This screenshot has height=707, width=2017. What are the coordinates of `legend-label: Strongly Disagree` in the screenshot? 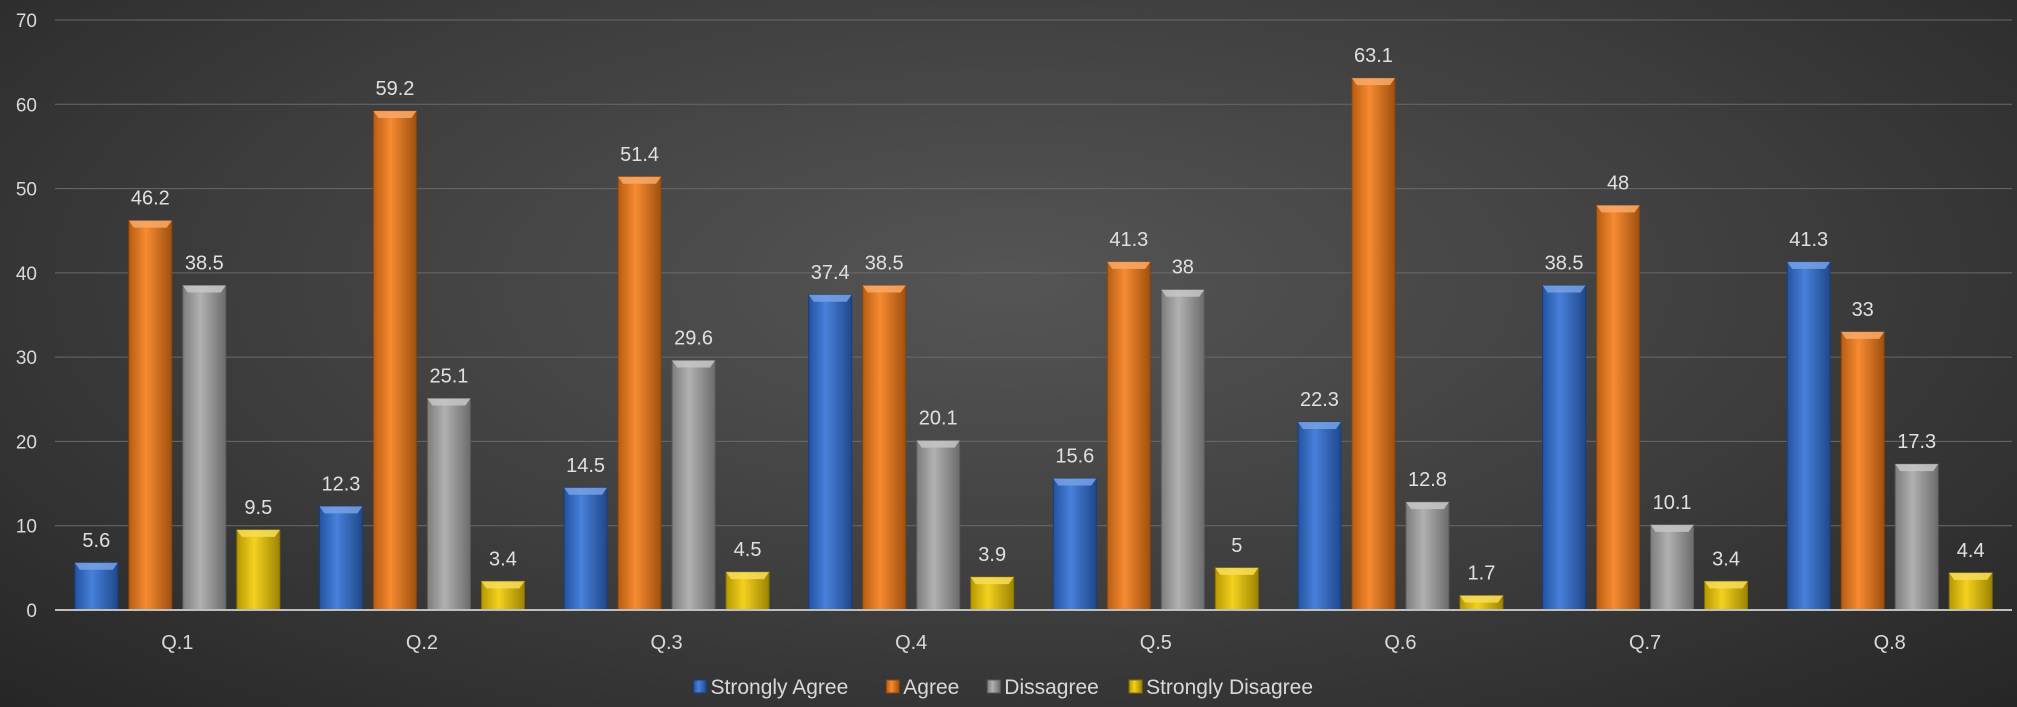 It's located at (1229, 687).